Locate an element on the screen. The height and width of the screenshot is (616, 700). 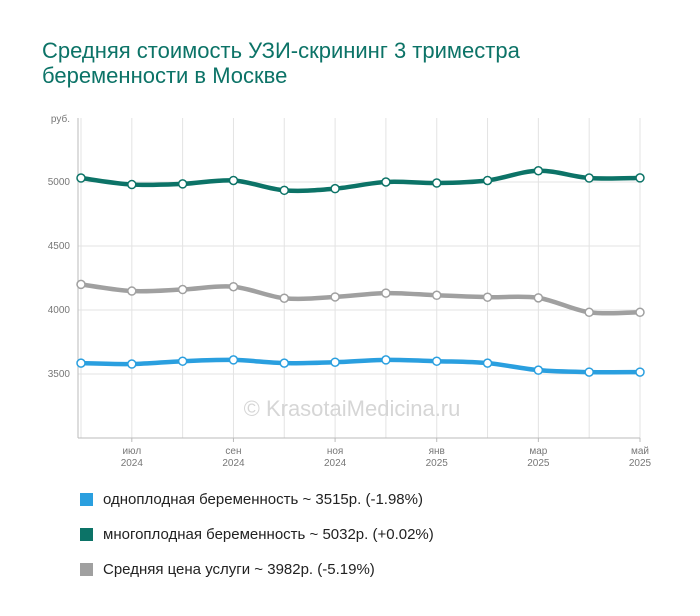
x-tick-label: июл is located at coordinates (131, 451).